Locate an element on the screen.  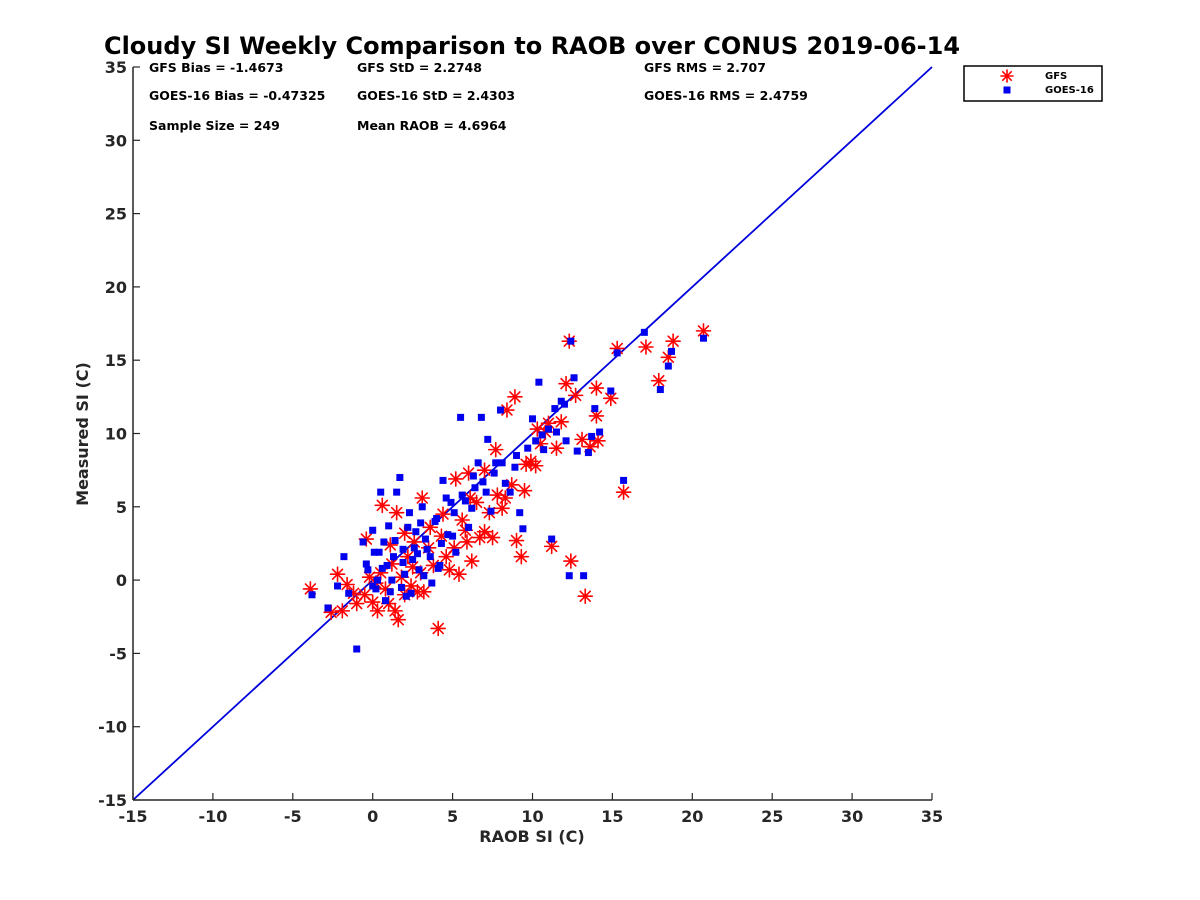
legend-label: GFS is located at coordinates (1056, 76).